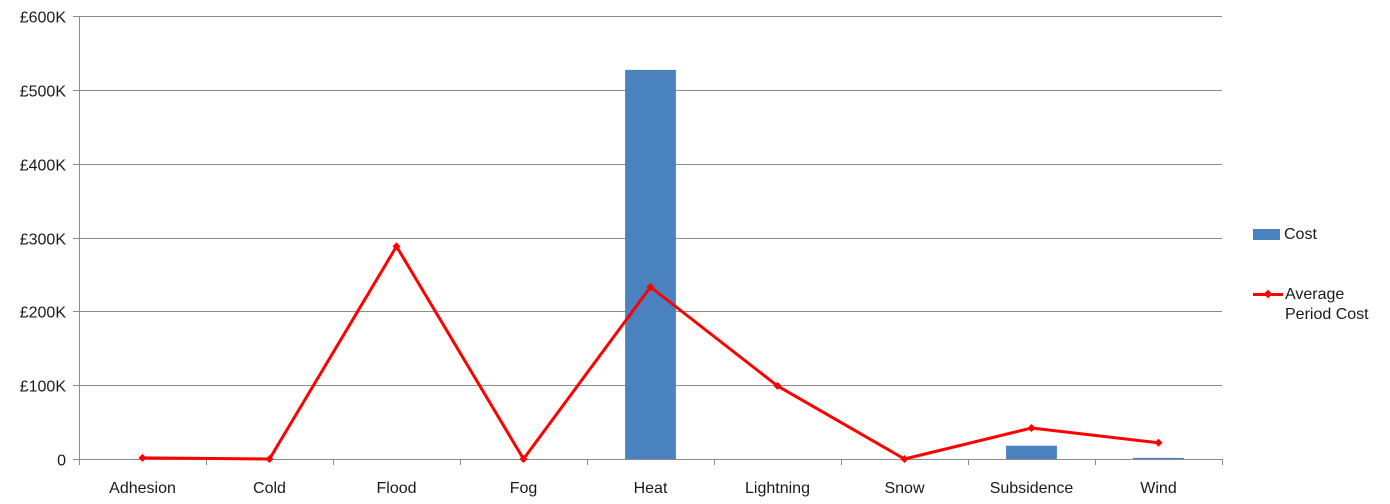  Describe the element at coordinates (61, 461) in the screenshot. I see `y-tick-label: 0` at that location.